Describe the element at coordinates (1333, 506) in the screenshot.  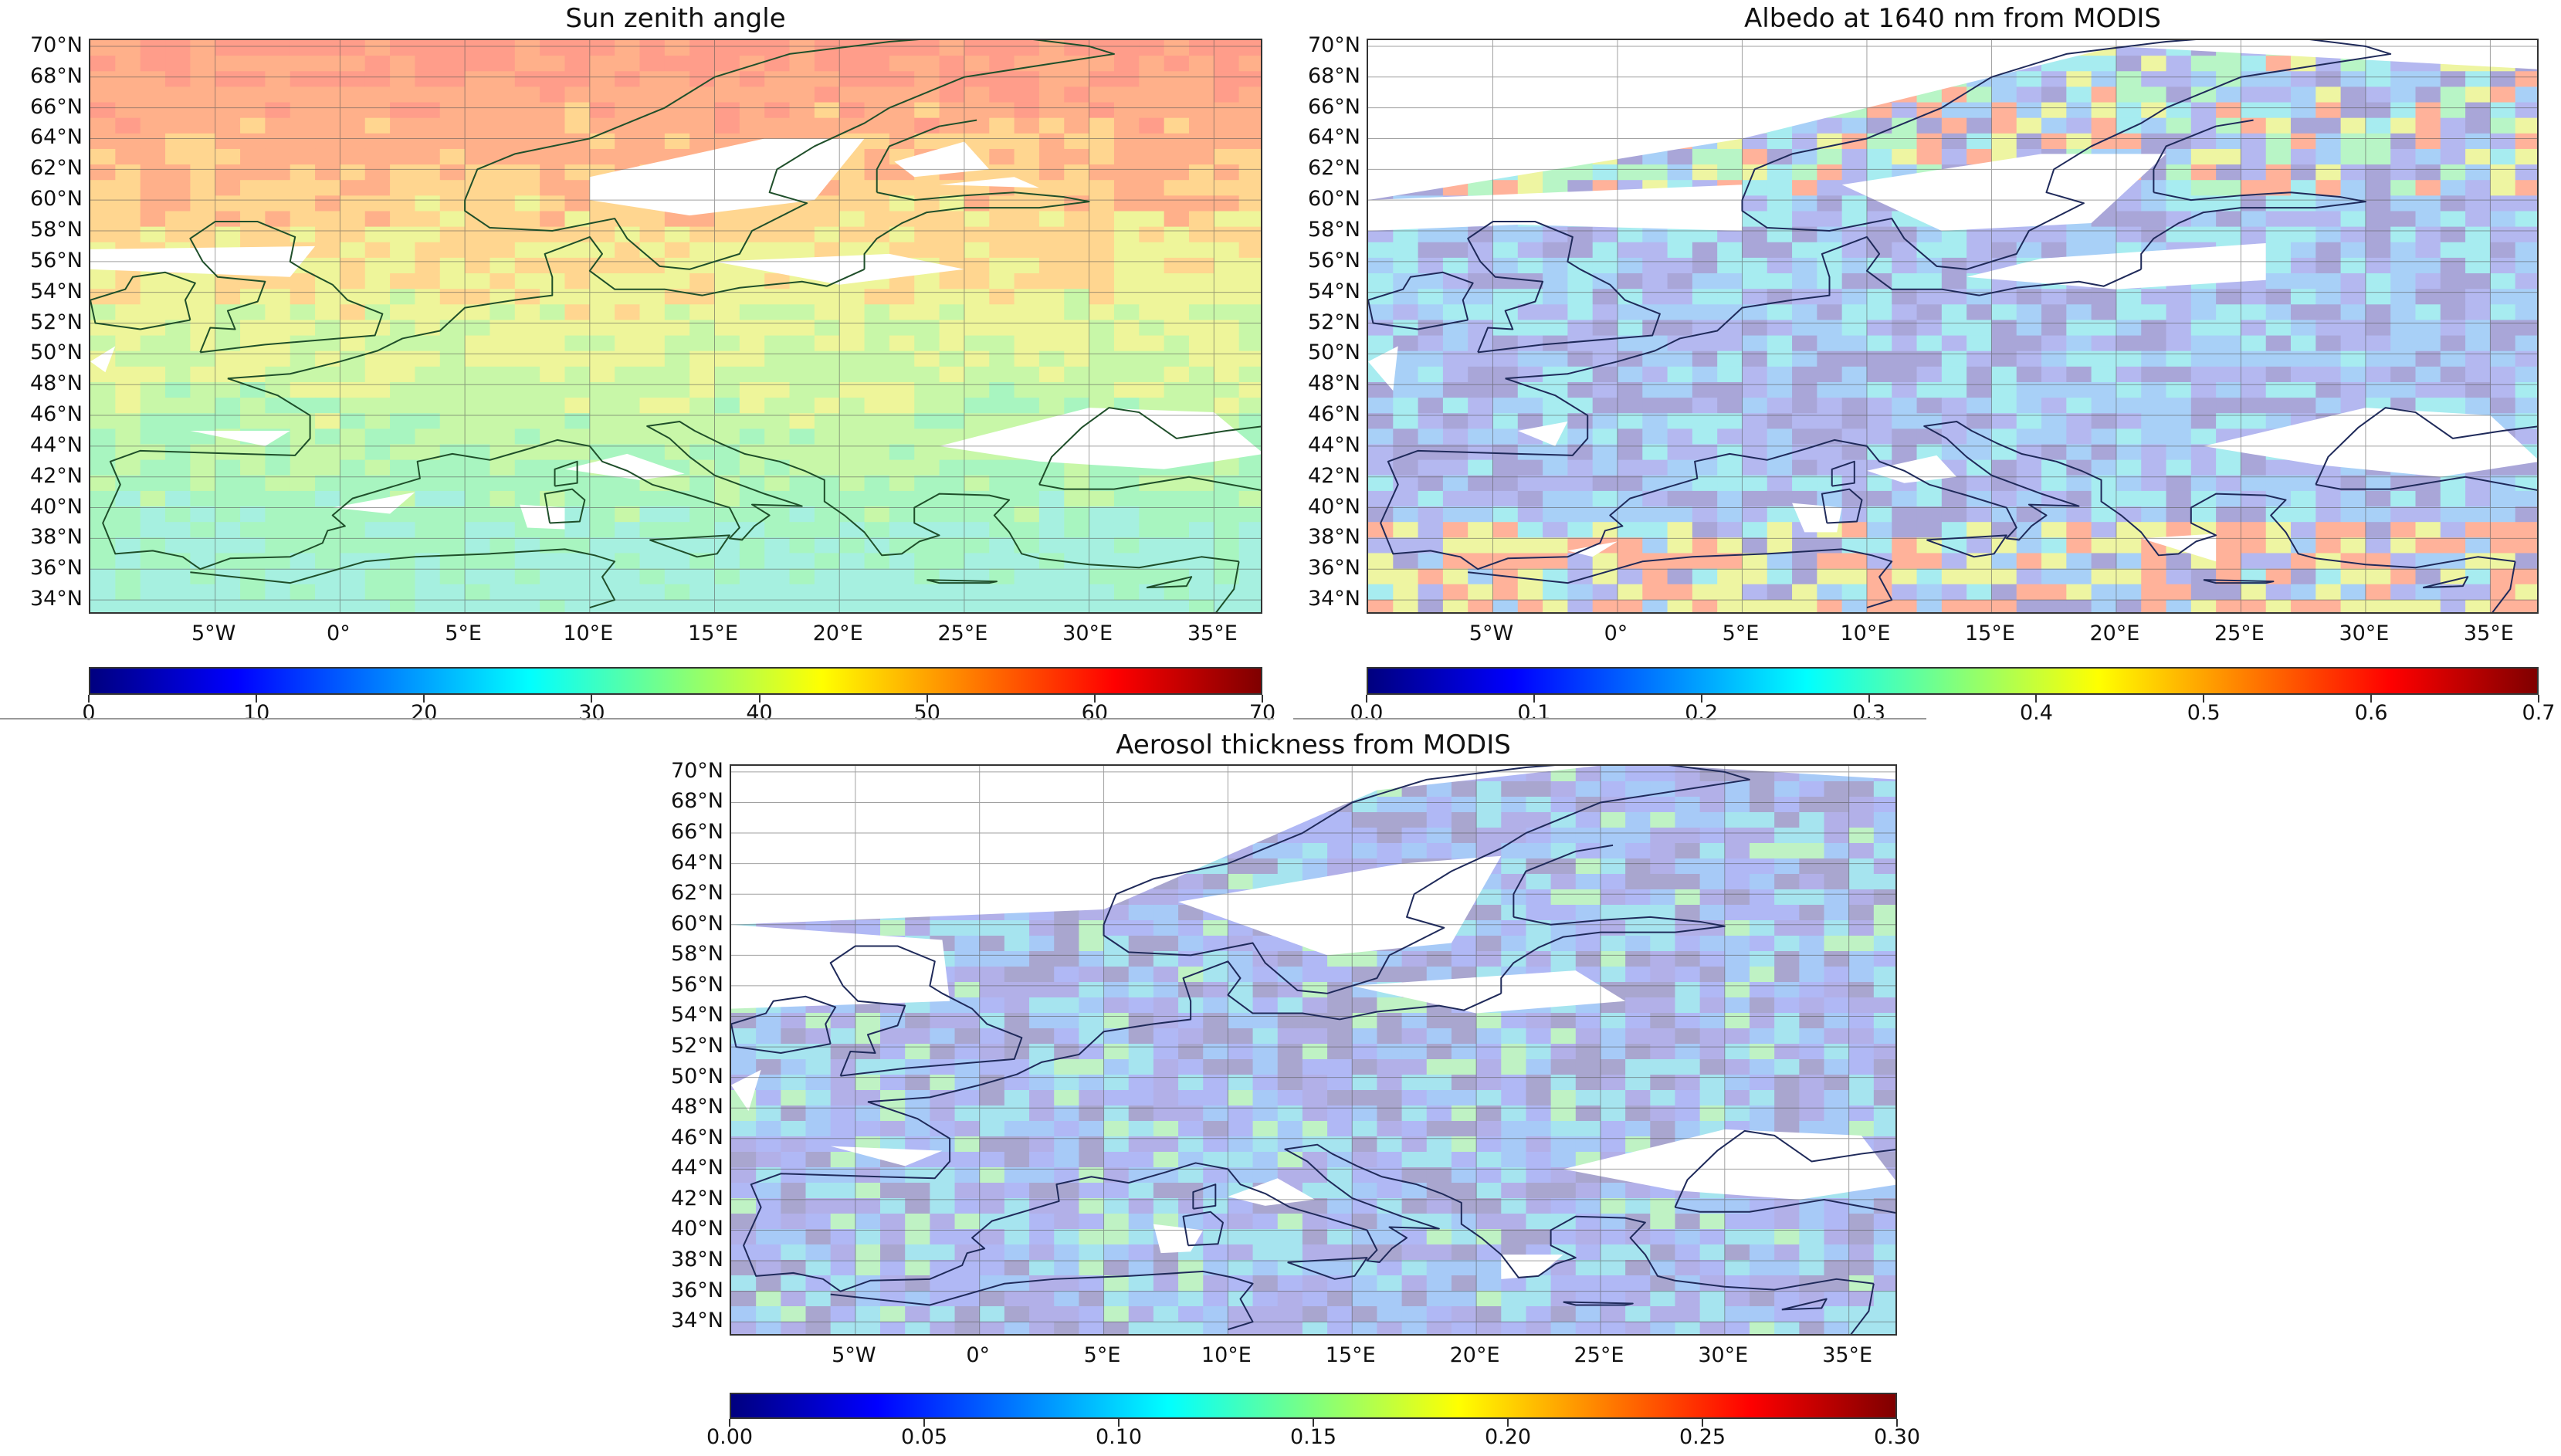
I see `latitude-tick-label: 40°N` at that location.